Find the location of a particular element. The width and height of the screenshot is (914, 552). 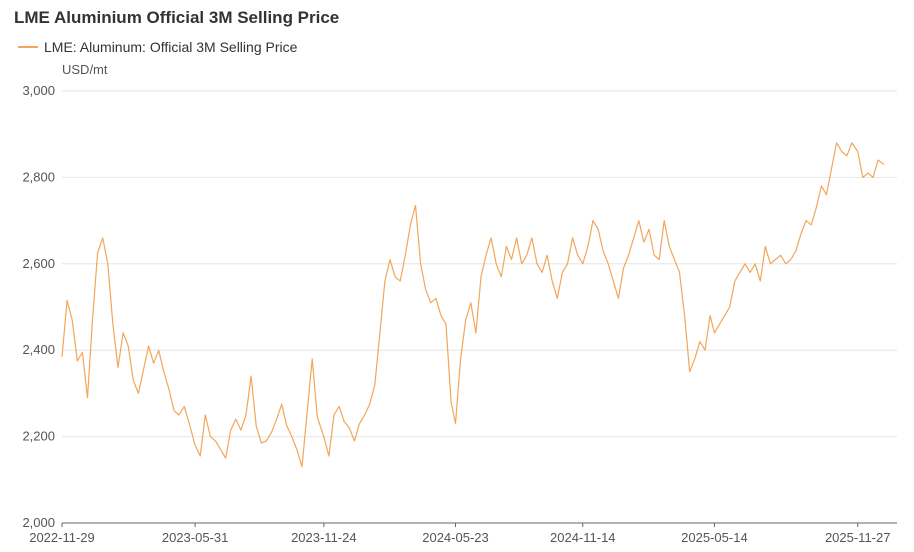

y-tick-label: 2,600 is located at coordinates (38, 263).